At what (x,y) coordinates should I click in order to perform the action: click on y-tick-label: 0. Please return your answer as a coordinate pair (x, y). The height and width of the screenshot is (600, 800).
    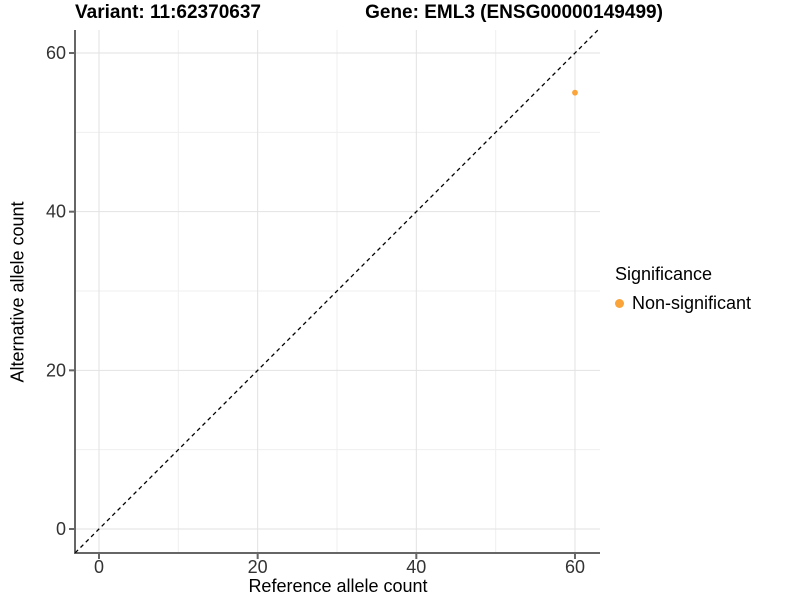
    Looking at the image, I should click on (61, 529).